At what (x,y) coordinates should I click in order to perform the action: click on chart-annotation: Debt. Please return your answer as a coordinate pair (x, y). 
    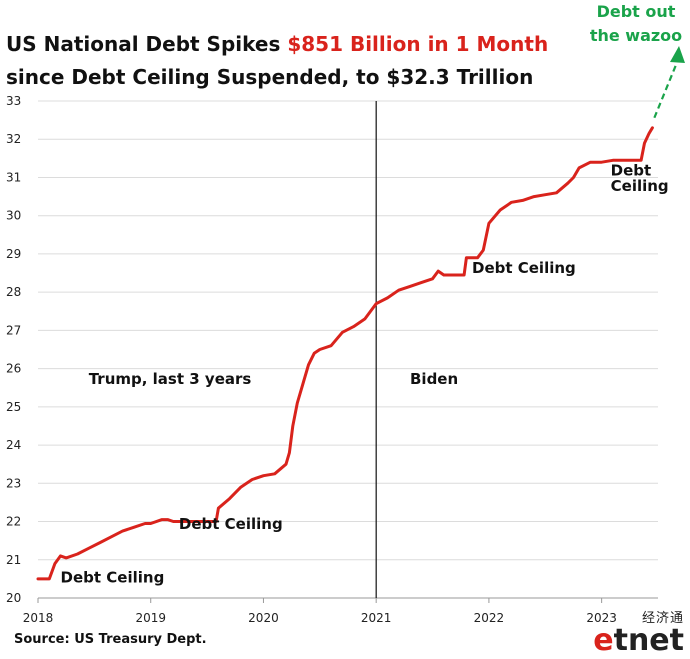
    Looking at the image, I should click on (631, 171).